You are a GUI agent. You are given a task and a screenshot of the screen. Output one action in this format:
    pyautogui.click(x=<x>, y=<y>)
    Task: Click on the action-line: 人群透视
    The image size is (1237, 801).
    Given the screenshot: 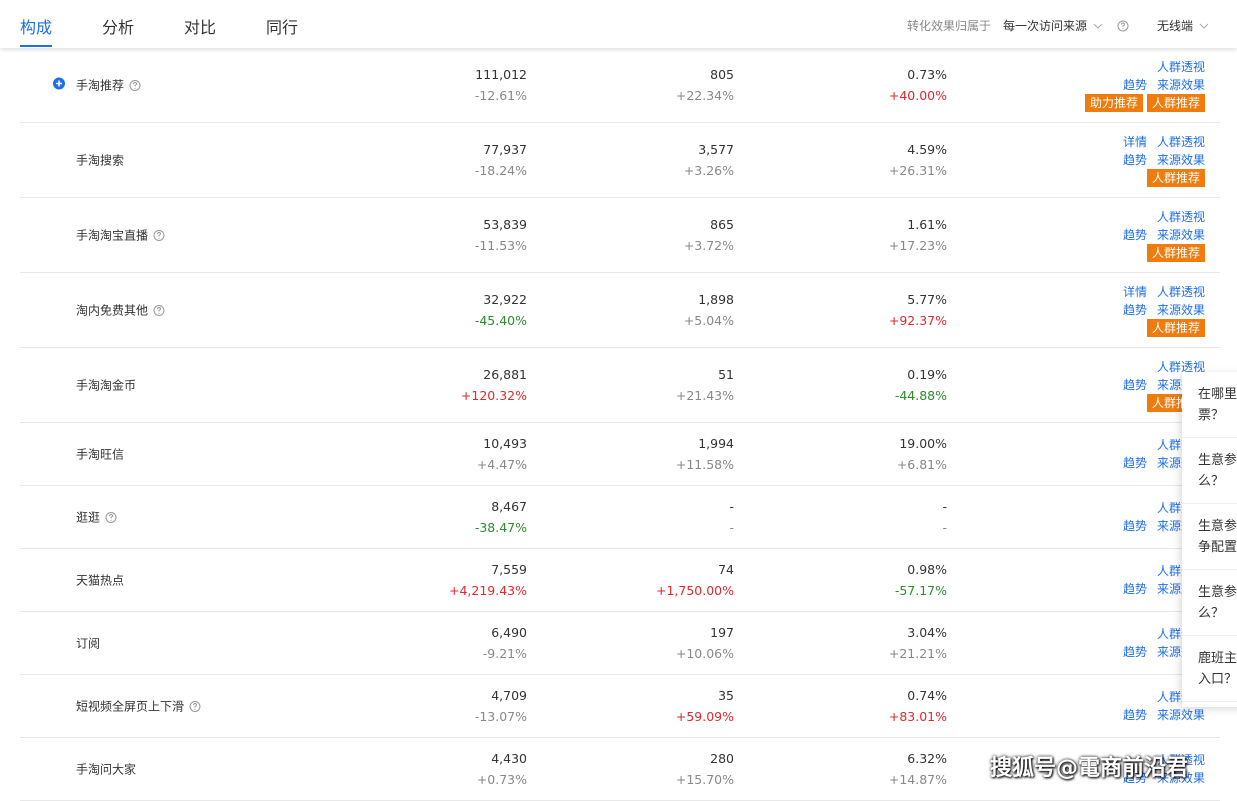 What is the action you would take?
    pyautogui.click(x=1159, y=367)
    